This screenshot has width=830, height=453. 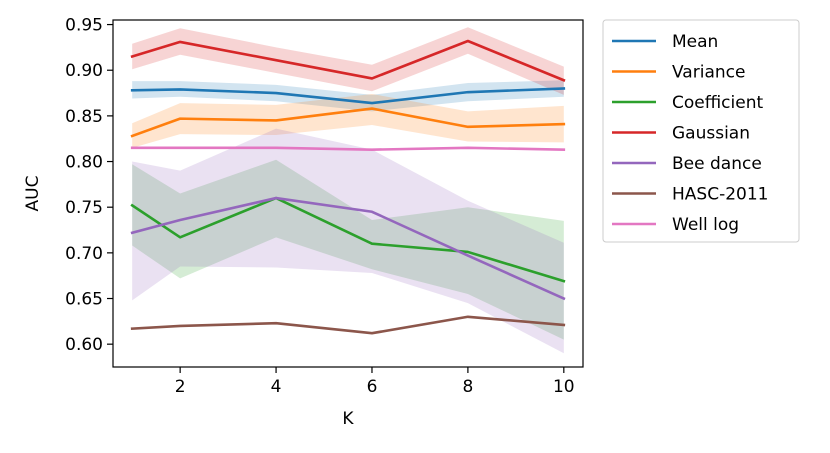 I want to click on band-gaussian, so click(x=348, y=61).